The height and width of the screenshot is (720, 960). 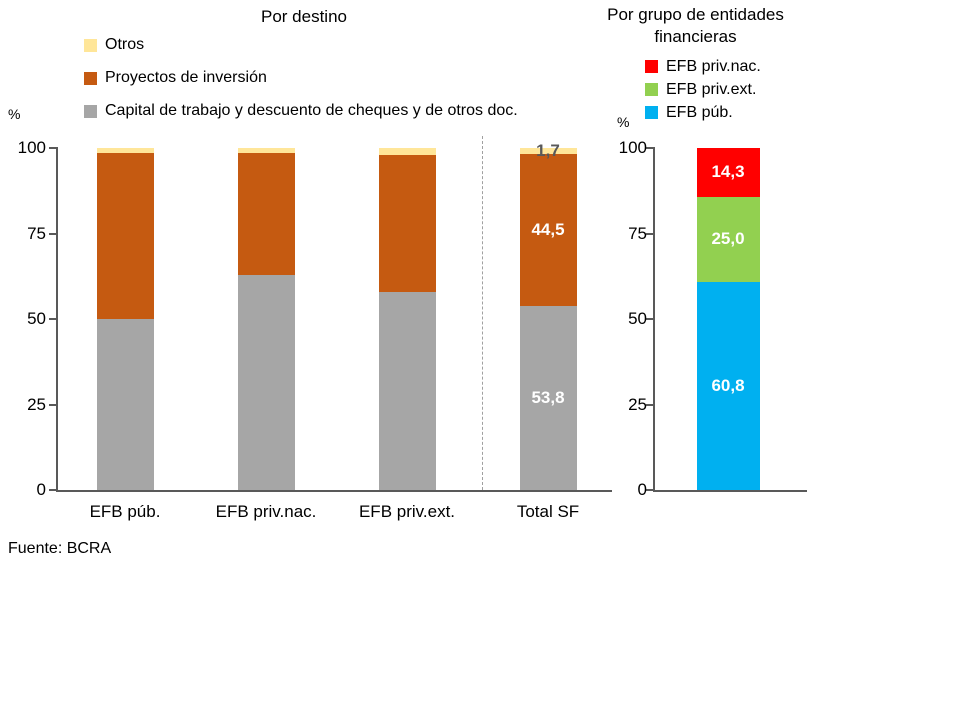 I want to click on panel-separator-line, so click(x=482, y=313).